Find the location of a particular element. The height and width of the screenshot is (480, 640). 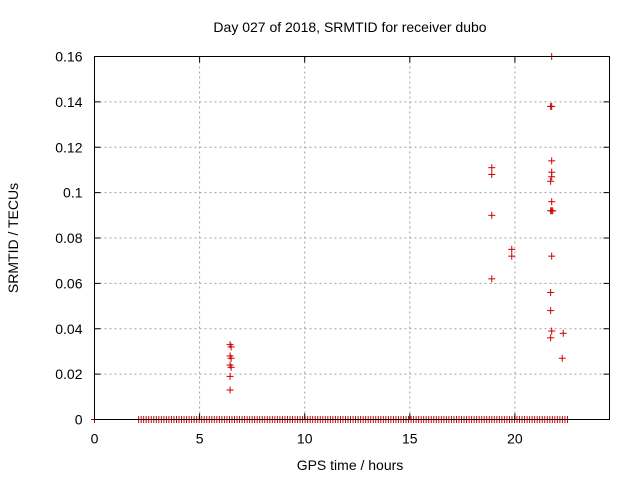

y-axis-label: SRMTID / TECUs is located at coordinates (13, 238).